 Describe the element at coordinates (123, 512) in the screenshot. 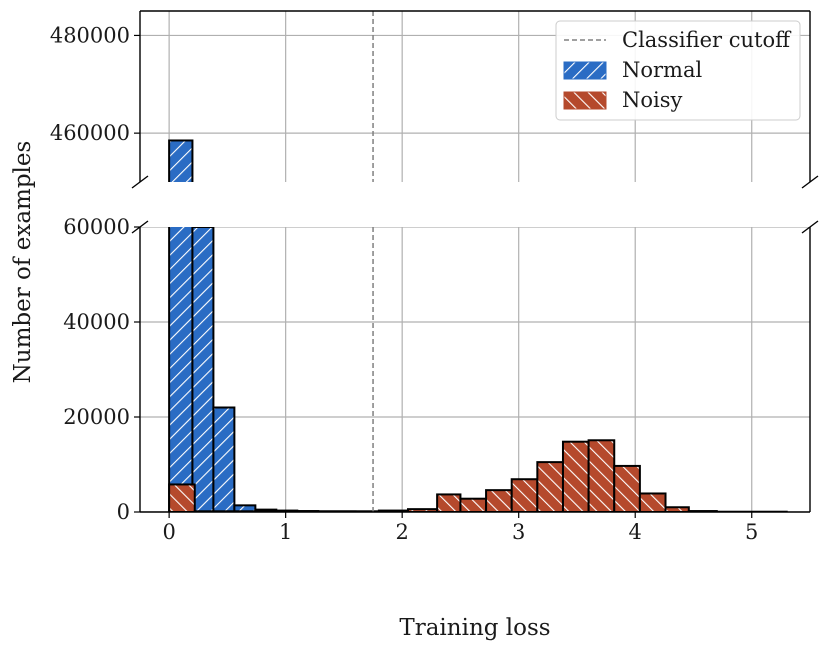

I see `y-tick-label-lower: 0` at that location.